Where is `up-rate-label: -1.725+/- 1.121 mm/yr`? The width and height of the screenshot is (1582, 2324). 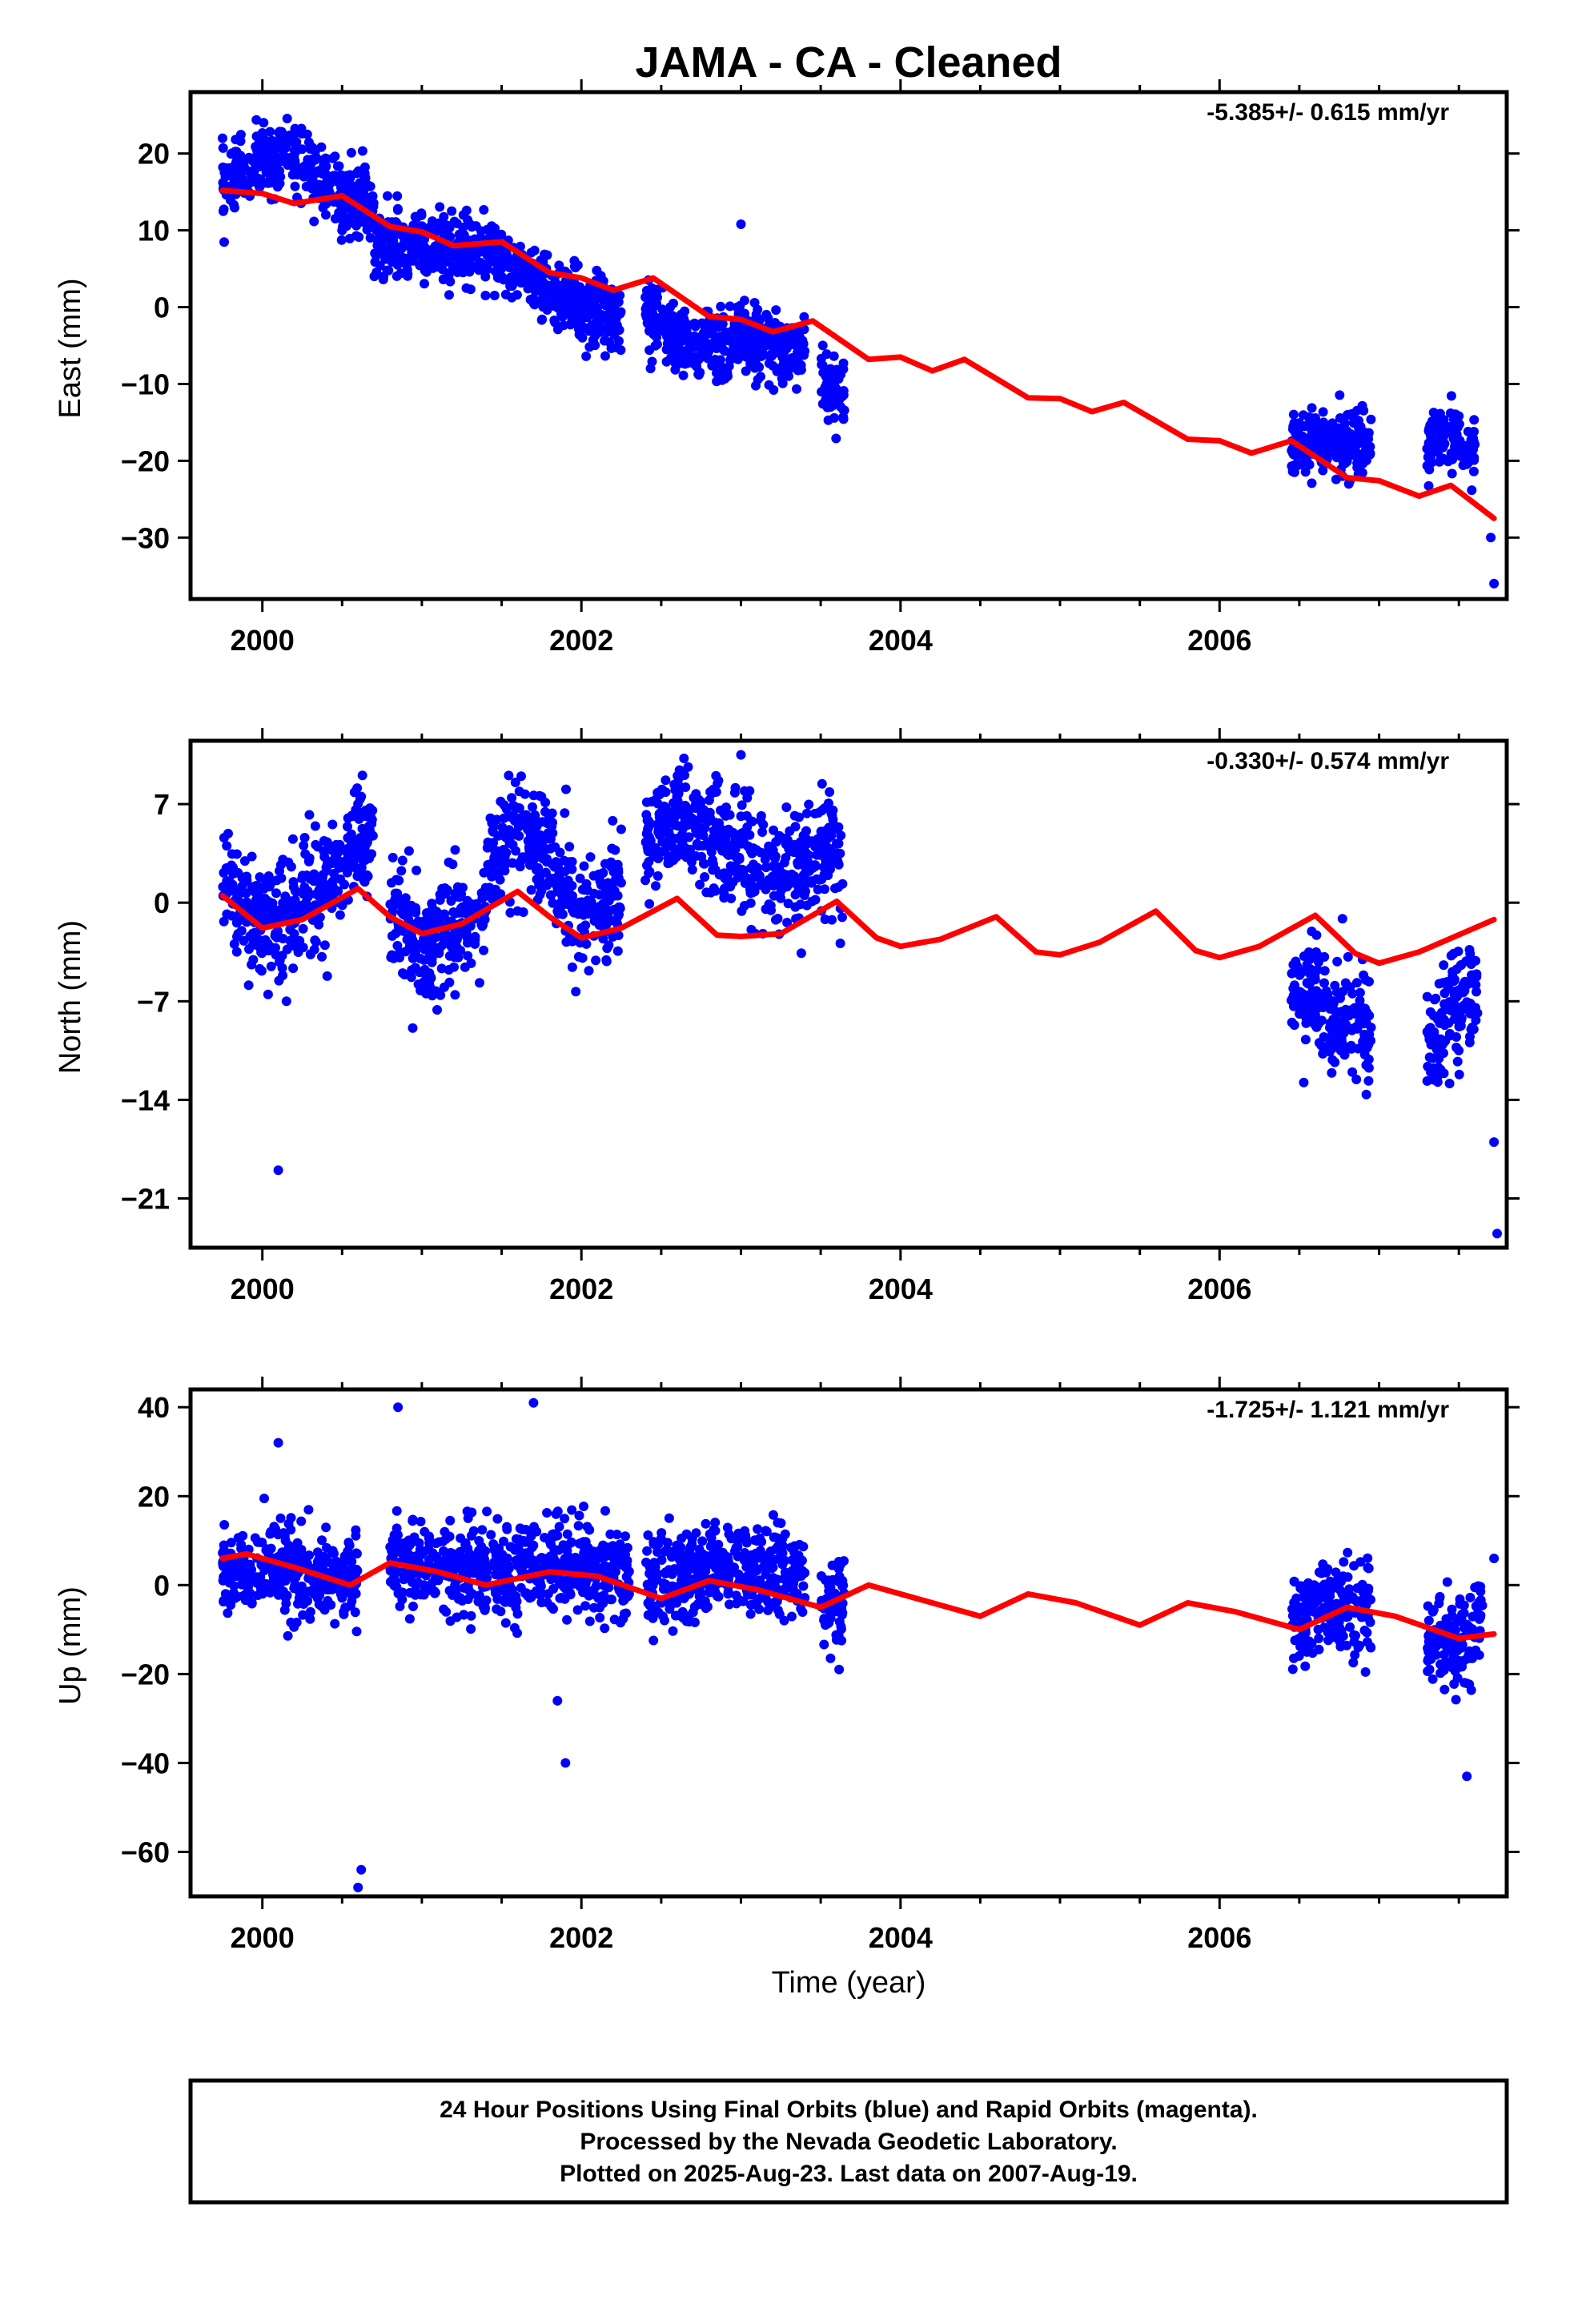
up-rate-label: -1.725+/- 1.121 mm/yr is located at coordinates (1328, 1410).